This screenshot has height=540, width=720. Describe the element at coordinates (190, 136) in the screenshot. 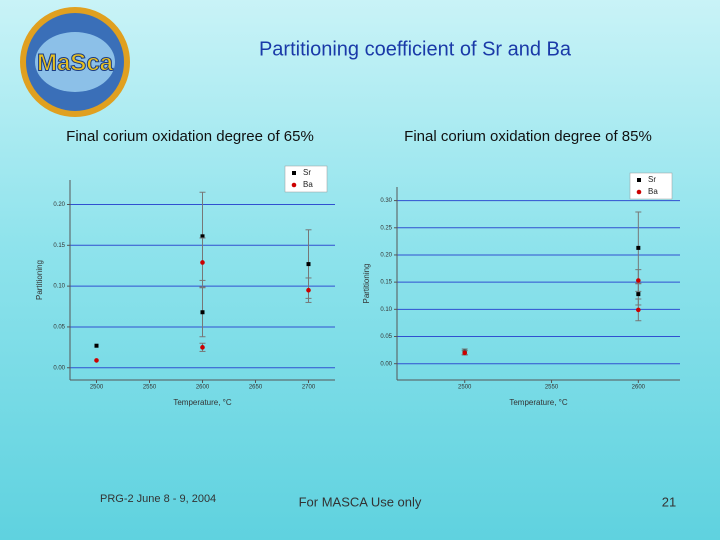

I see `chart-title: Final corium oxidation degree of 65%` at that location.